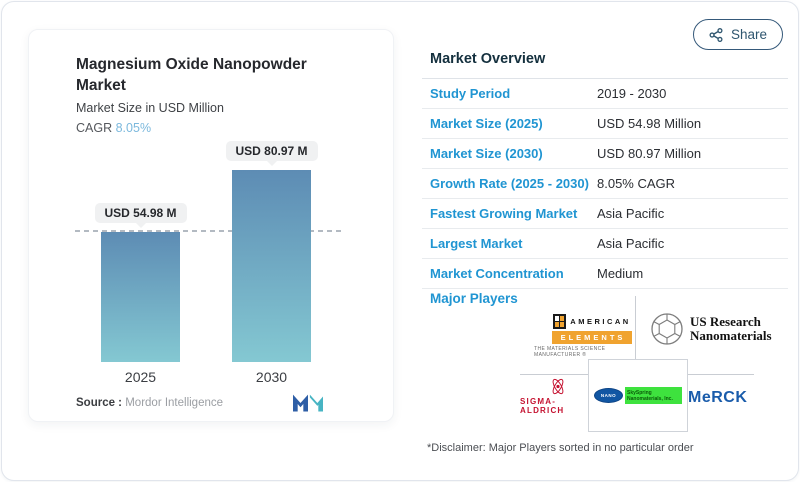 The image size is (800, 482). I want to click on bar-2030, so click(271, 266).